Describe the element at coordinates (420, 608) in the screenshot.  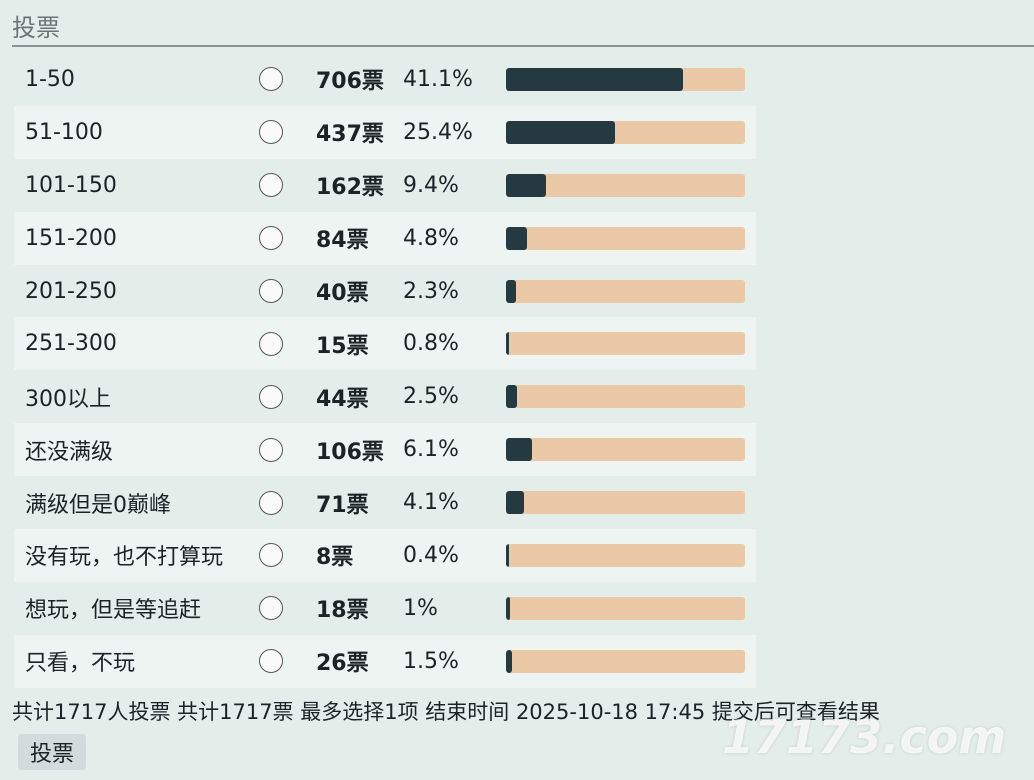
I see `vote-percent: 1%` at that location.